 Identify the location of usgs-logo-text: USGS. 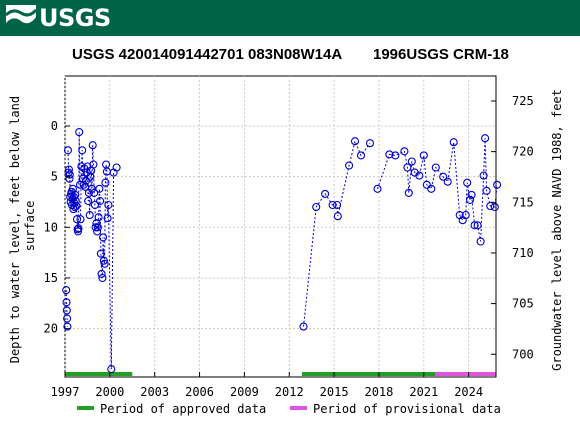
(75, 18).